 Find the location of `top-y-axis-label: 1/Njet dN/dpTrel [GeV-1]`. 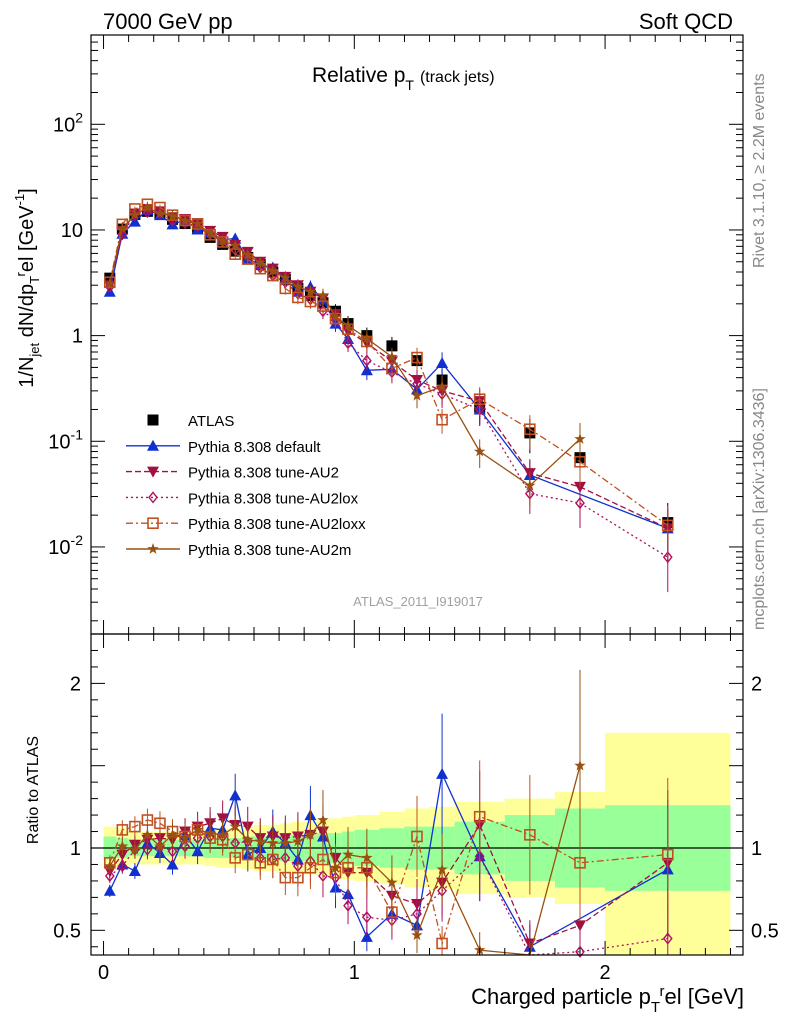

top-y-axis-label: 1/Njet dN/dpTrel [GeV-1] is located at coordinates (27, 287).